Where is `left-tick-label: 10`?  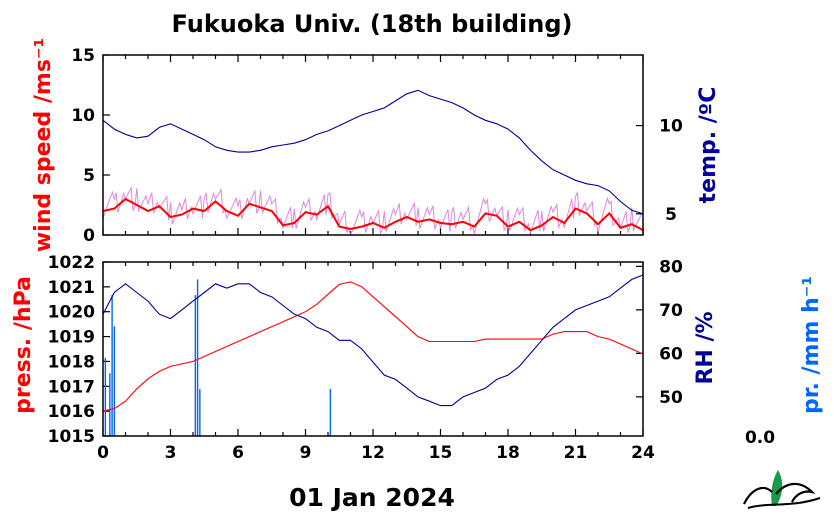 left-tick-label: 10 is located at coordinates (83, 116).